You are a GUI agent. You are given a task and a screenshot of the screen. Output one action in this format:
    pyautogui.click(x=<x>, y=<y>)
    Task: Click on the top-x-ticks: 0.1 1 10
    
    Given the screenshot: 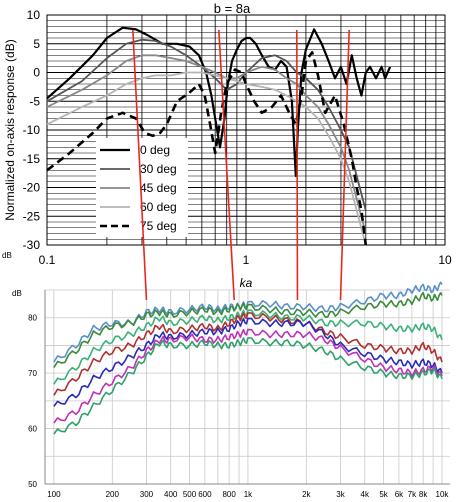 What is the action you would take?
    pyautogui.click(x=245, y=260)
    